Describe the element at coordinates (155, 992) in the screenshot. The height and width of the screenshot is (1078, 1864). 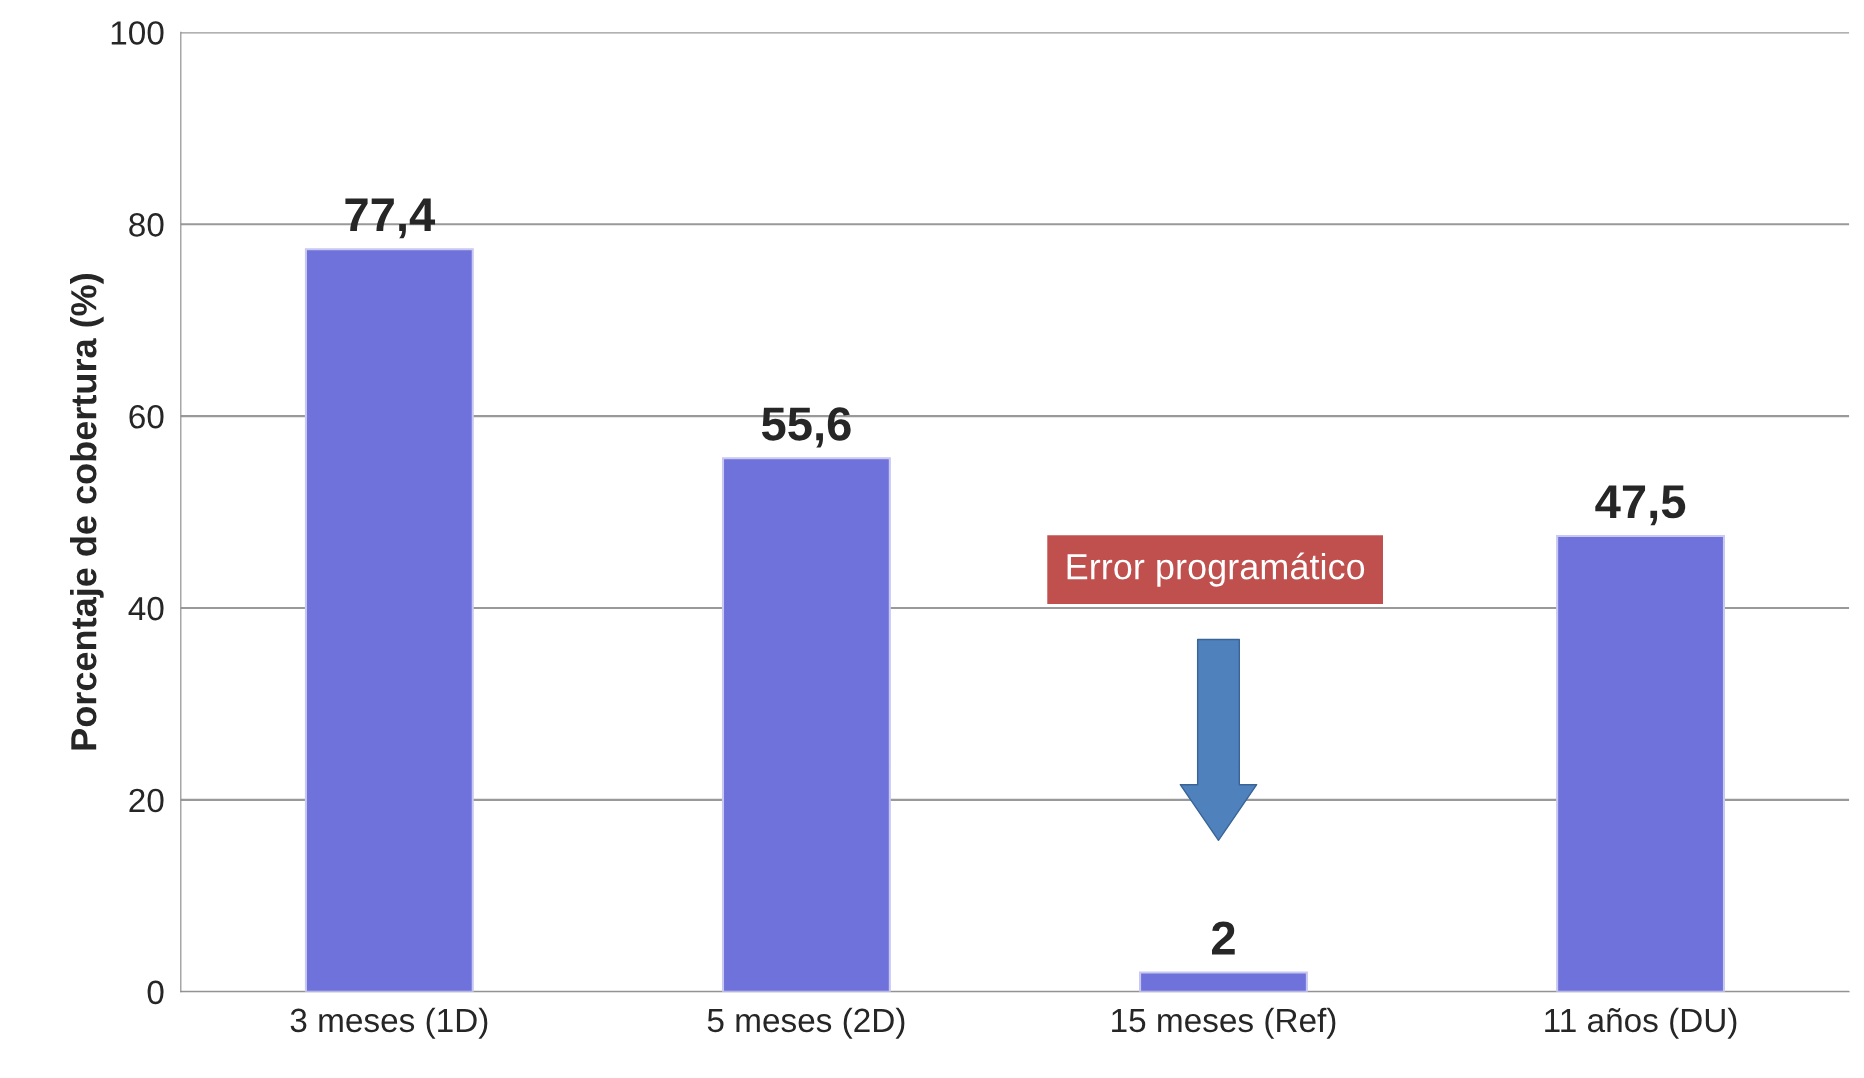
I see `y-tick-label: 0` at that location.